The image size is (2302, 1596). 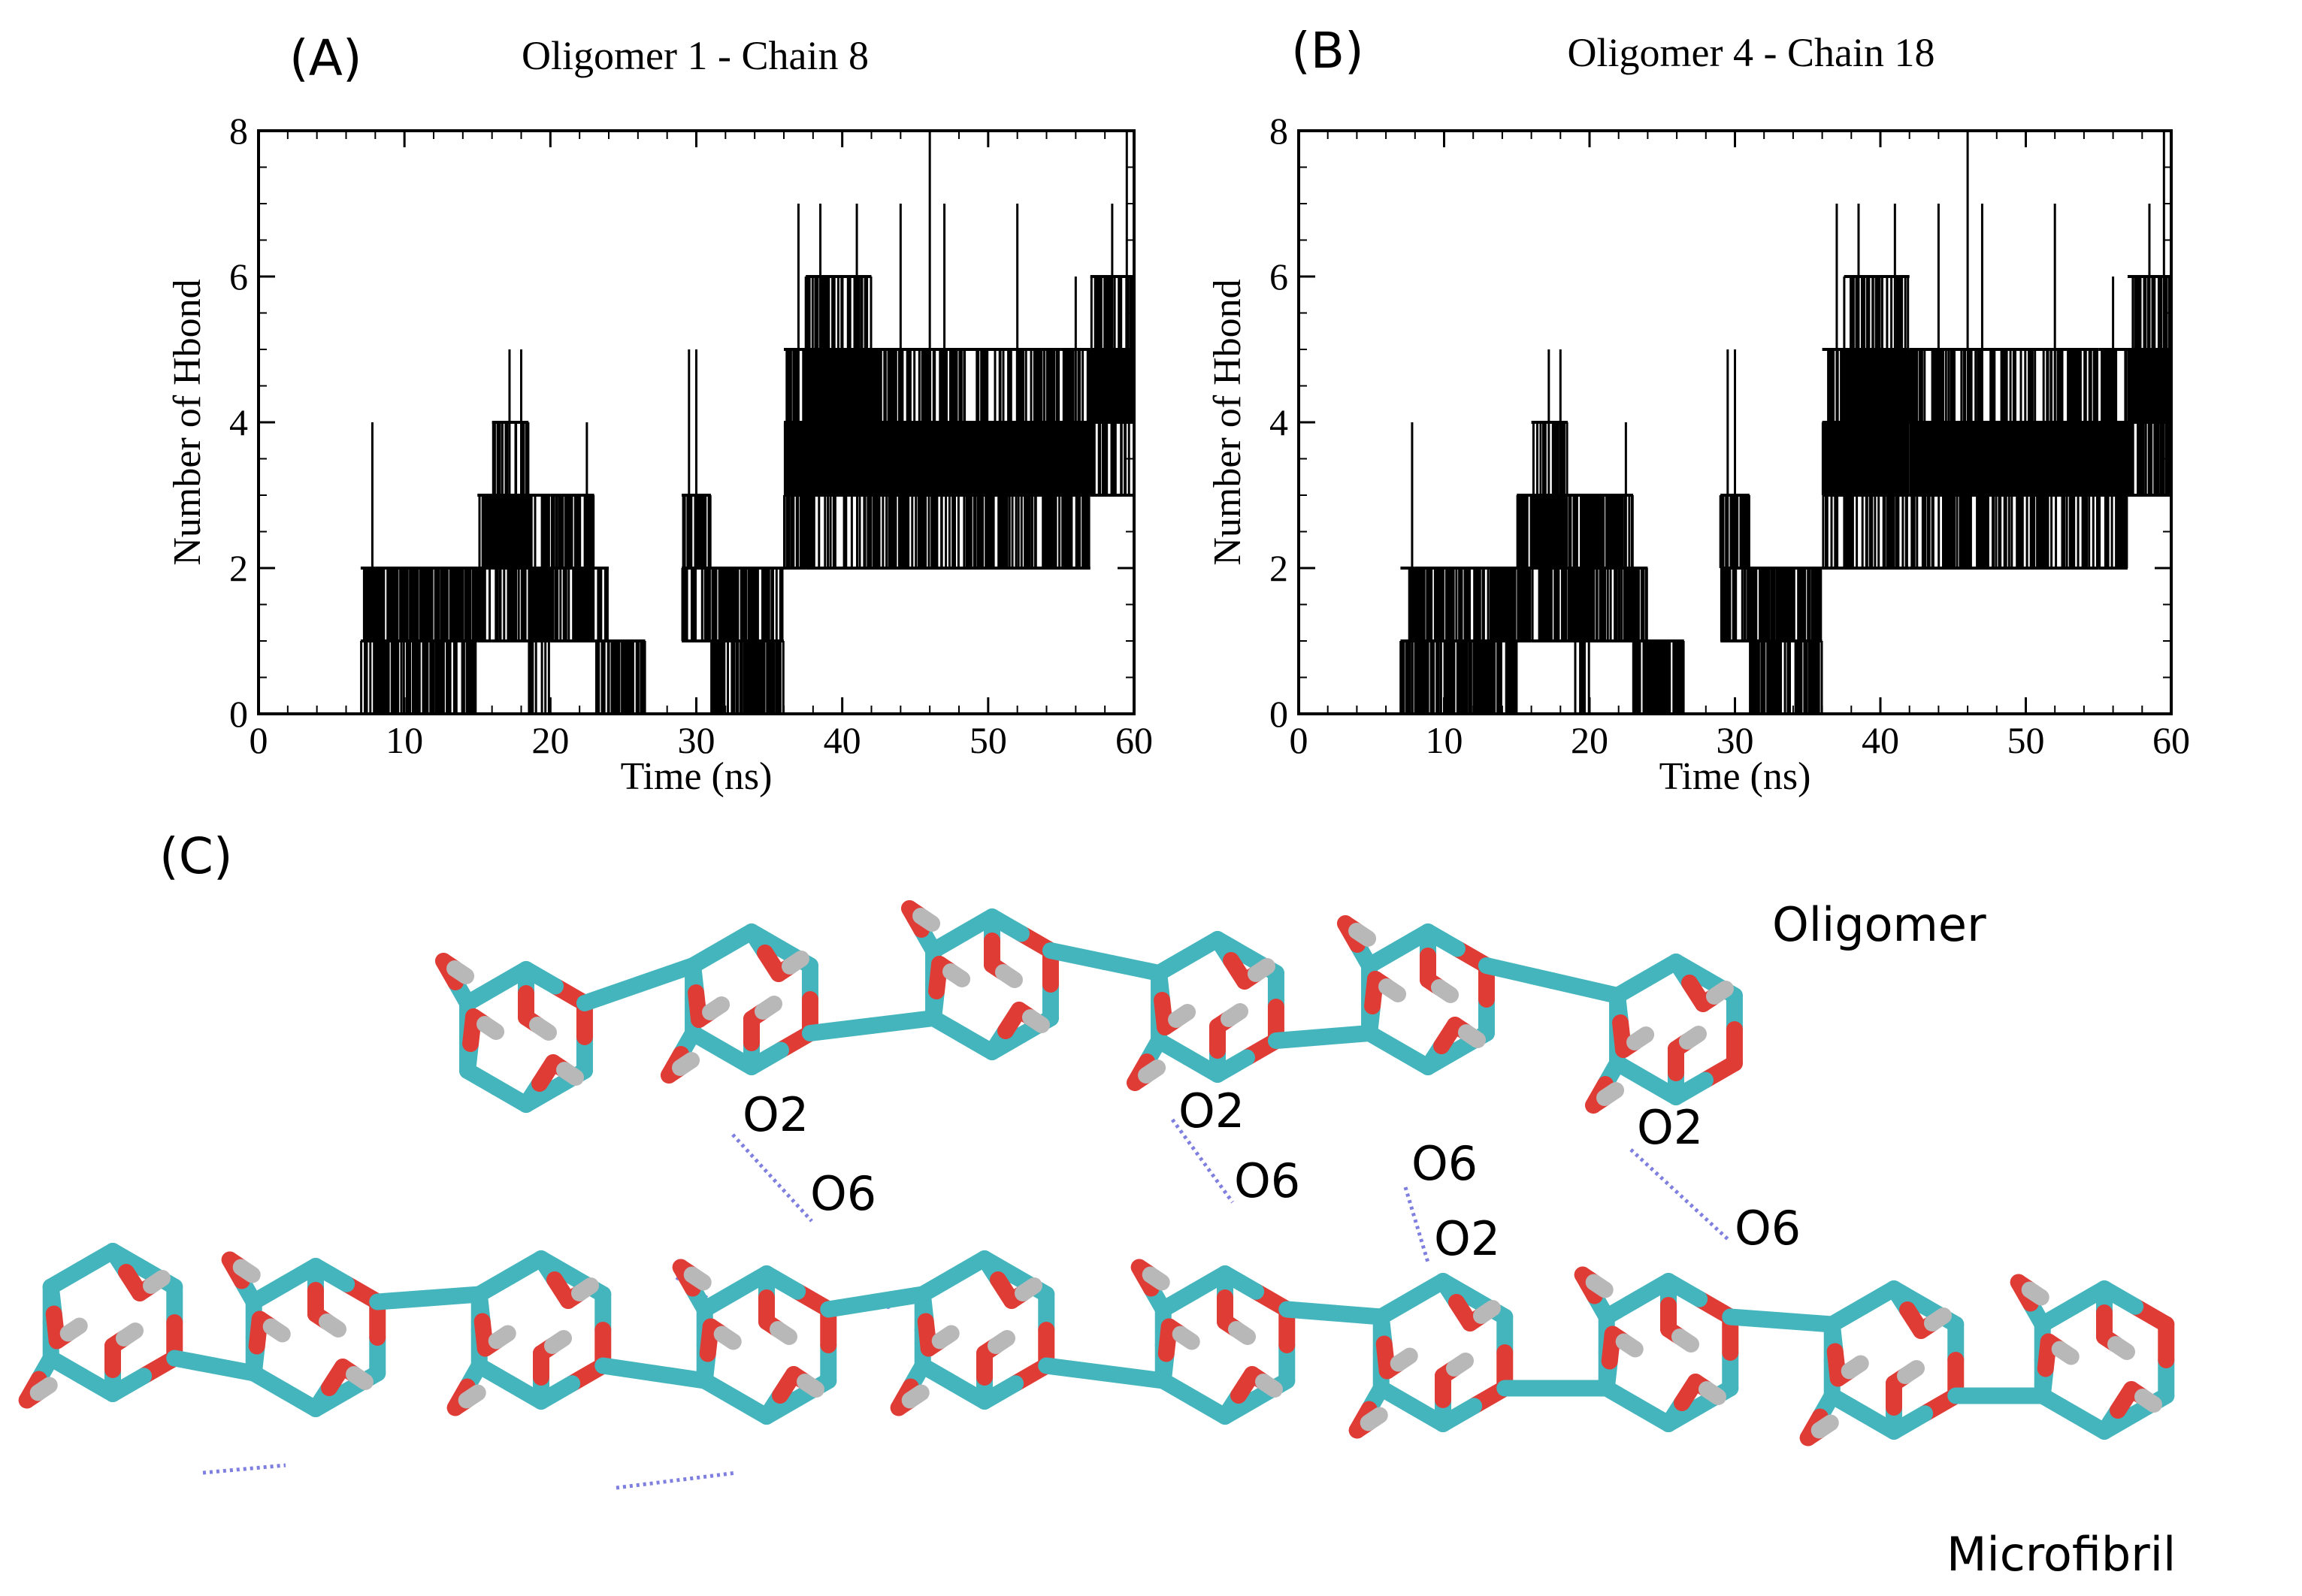 I want to click on chart-a-marks, so click(x=697, y=423).